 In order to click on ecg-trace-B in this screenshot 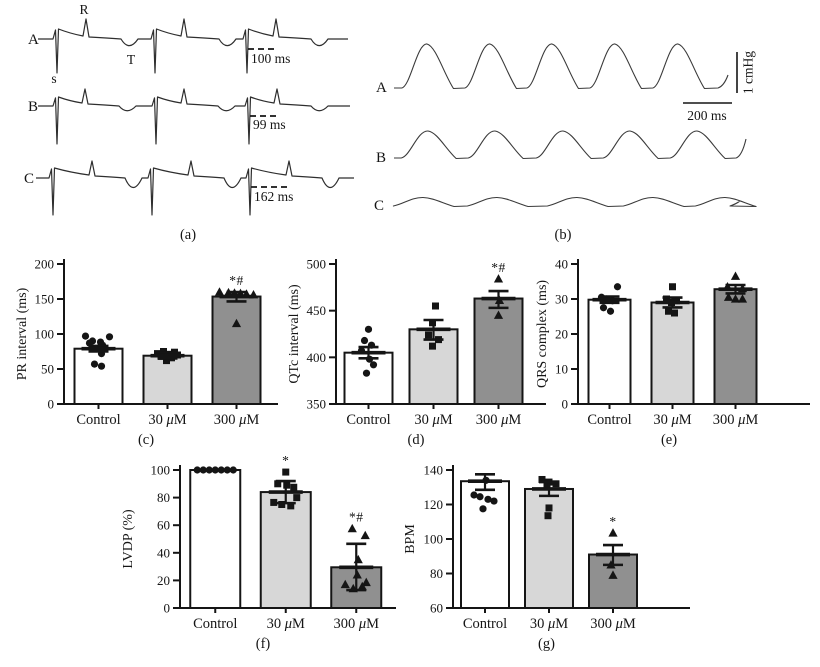, I will do `click(194, 116)`.